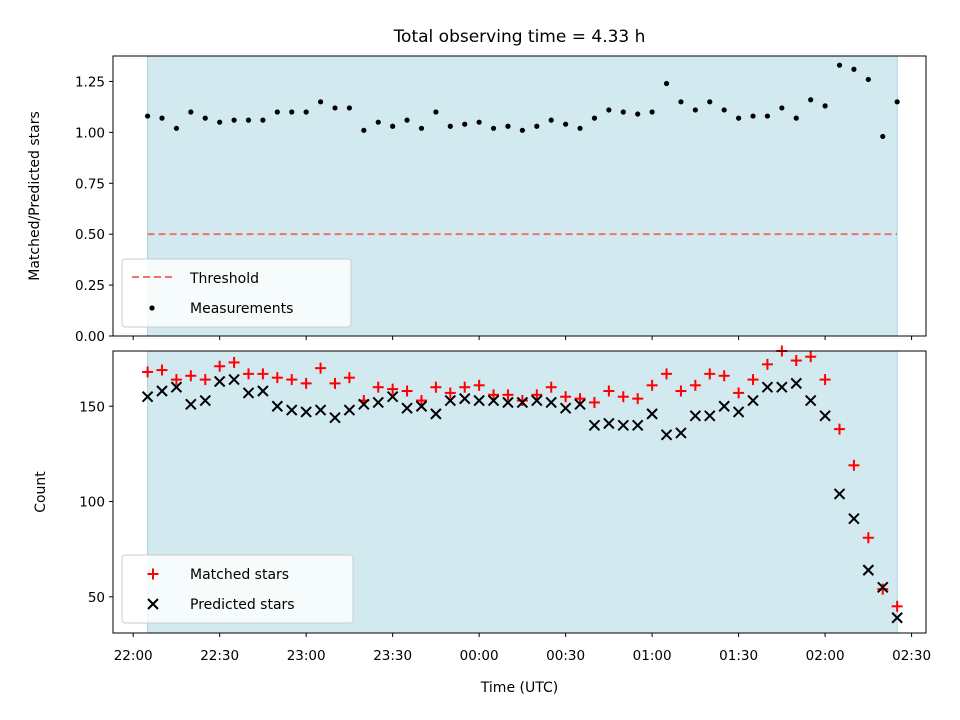 The height and width of the screenshot is (720, 960). Describe the element at coordinates (96, 598) in the screenshot. I see `y-tick-label: 50` at that location.